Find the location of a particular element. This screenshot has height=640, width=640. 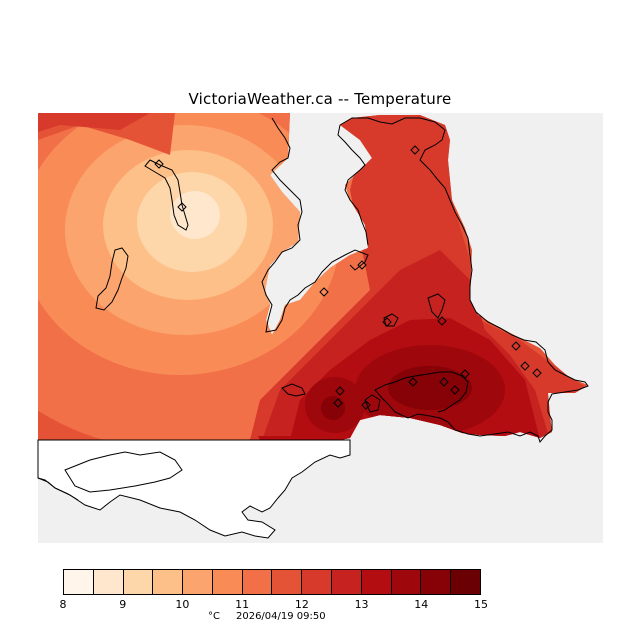

color-legend is located at coordinates (272, 582).